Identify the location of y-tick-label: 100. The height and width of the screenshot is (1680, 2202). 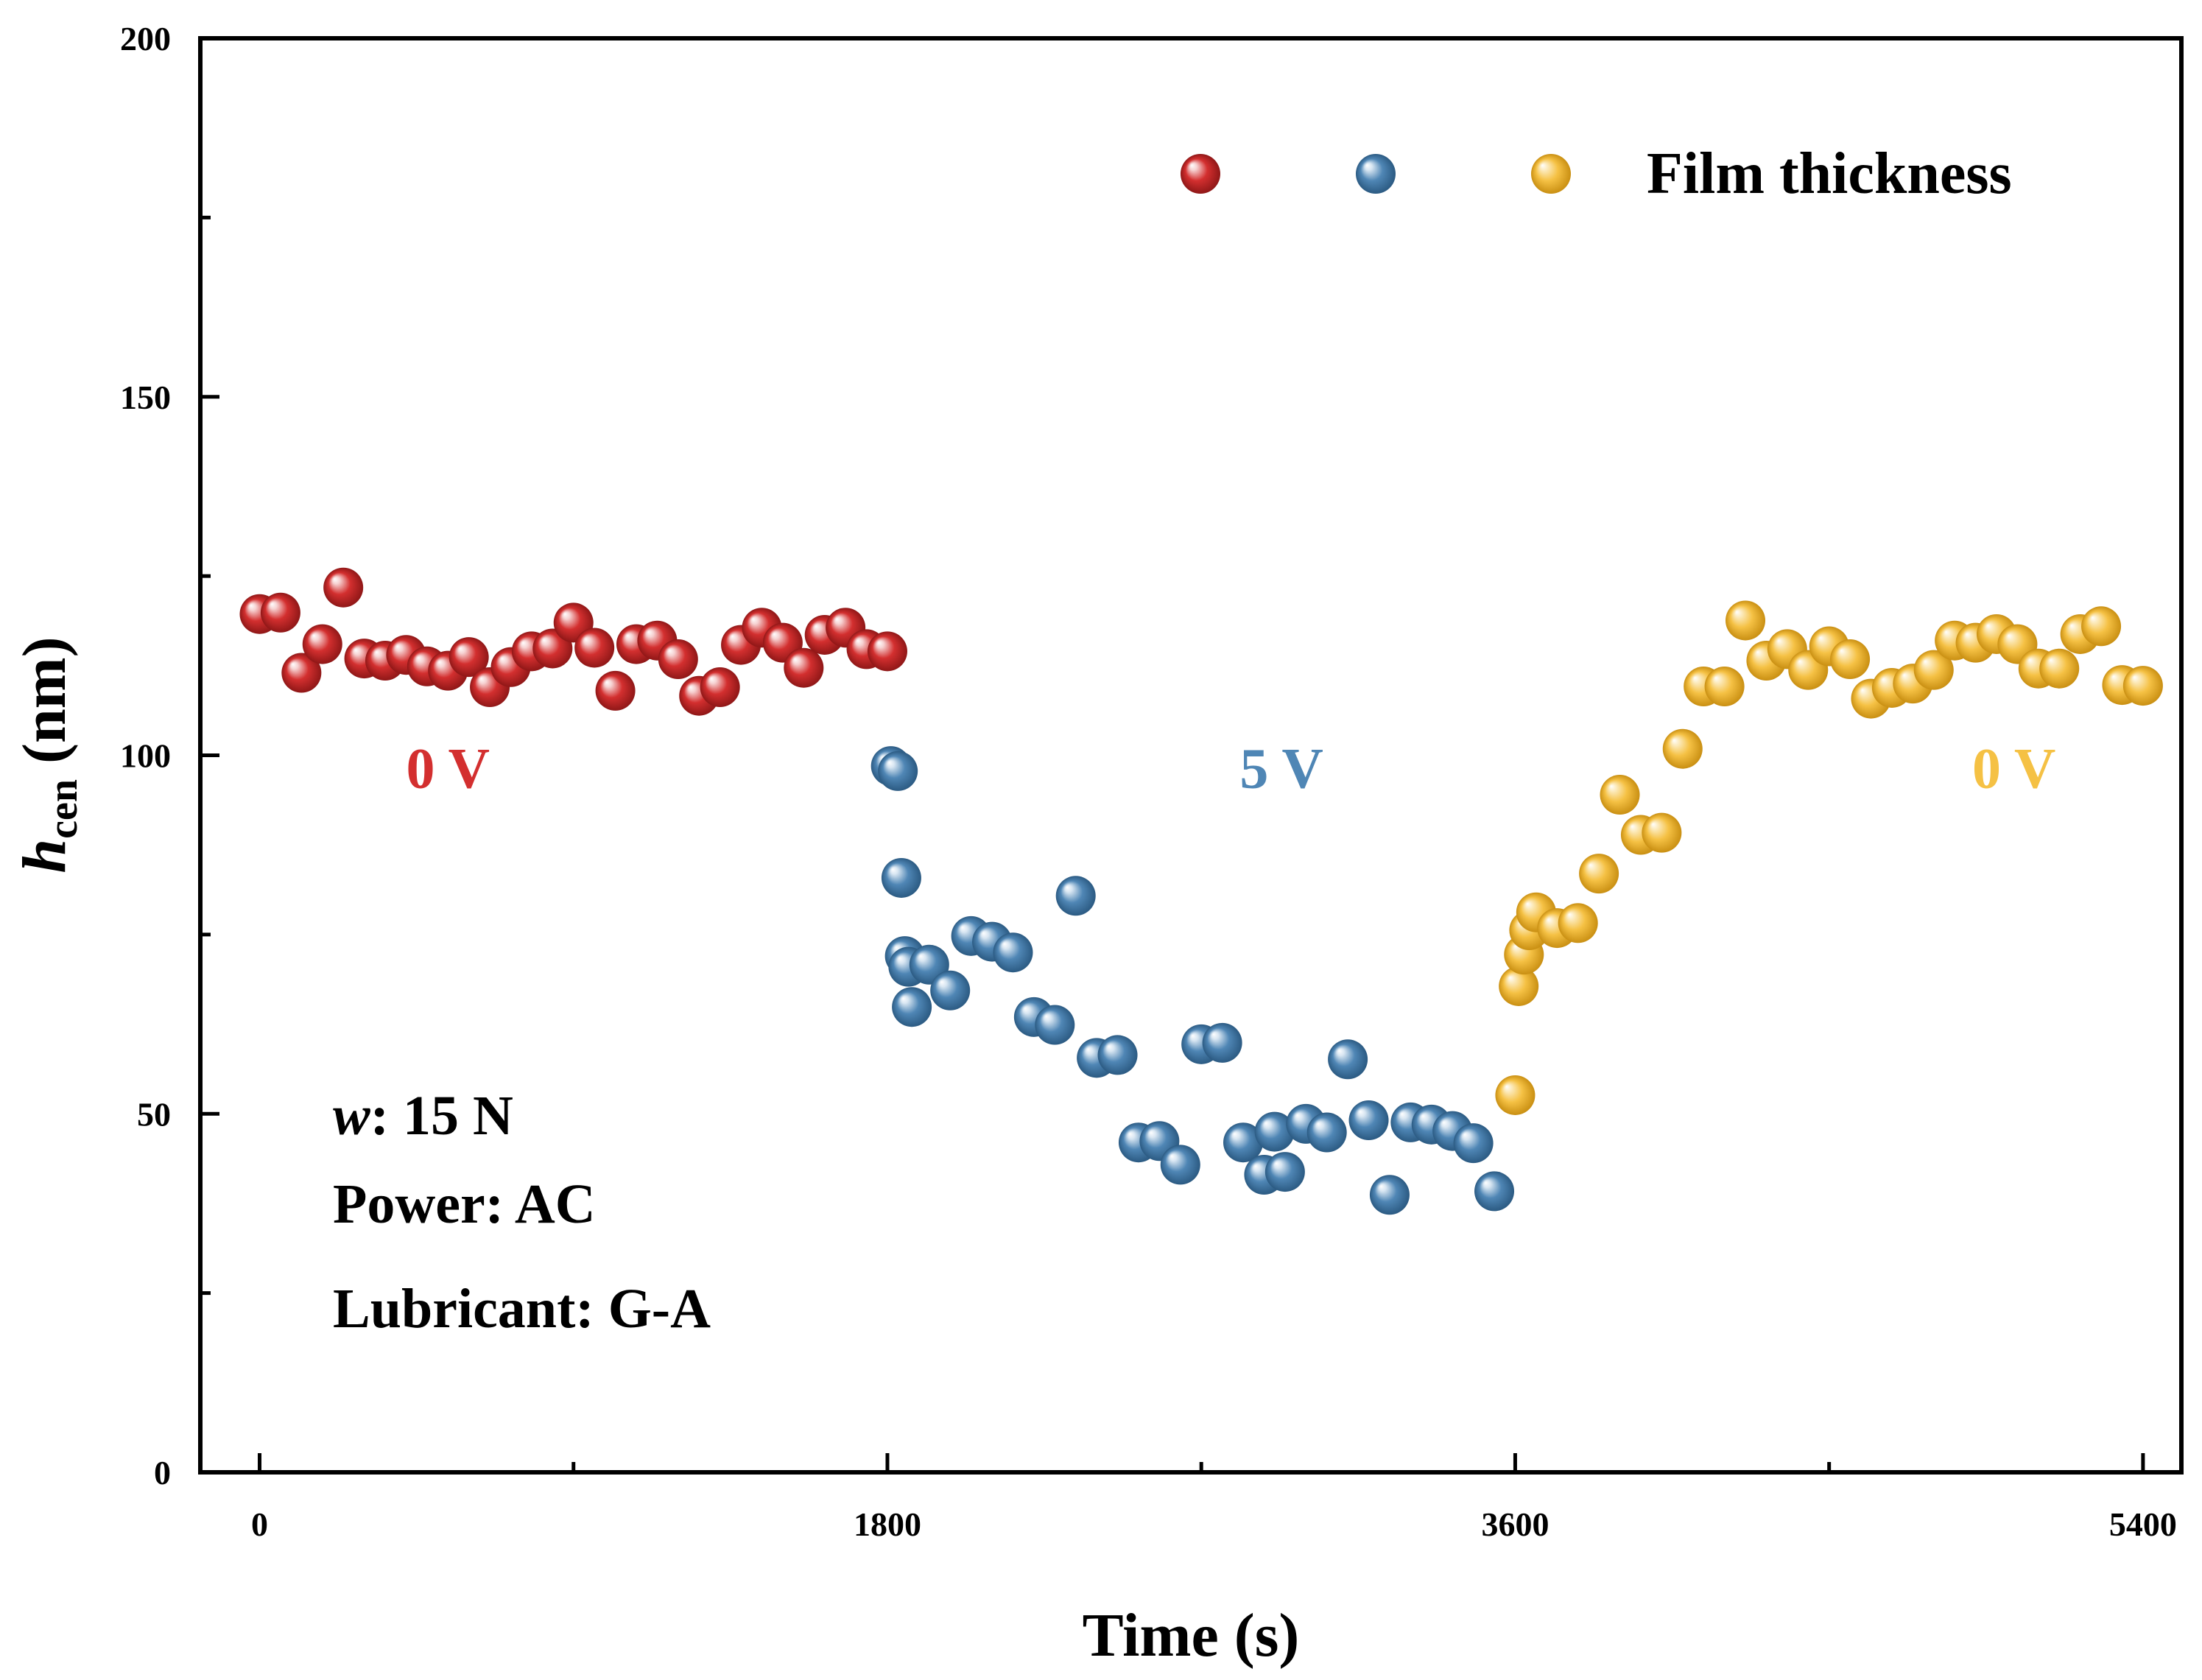
(145, 756).